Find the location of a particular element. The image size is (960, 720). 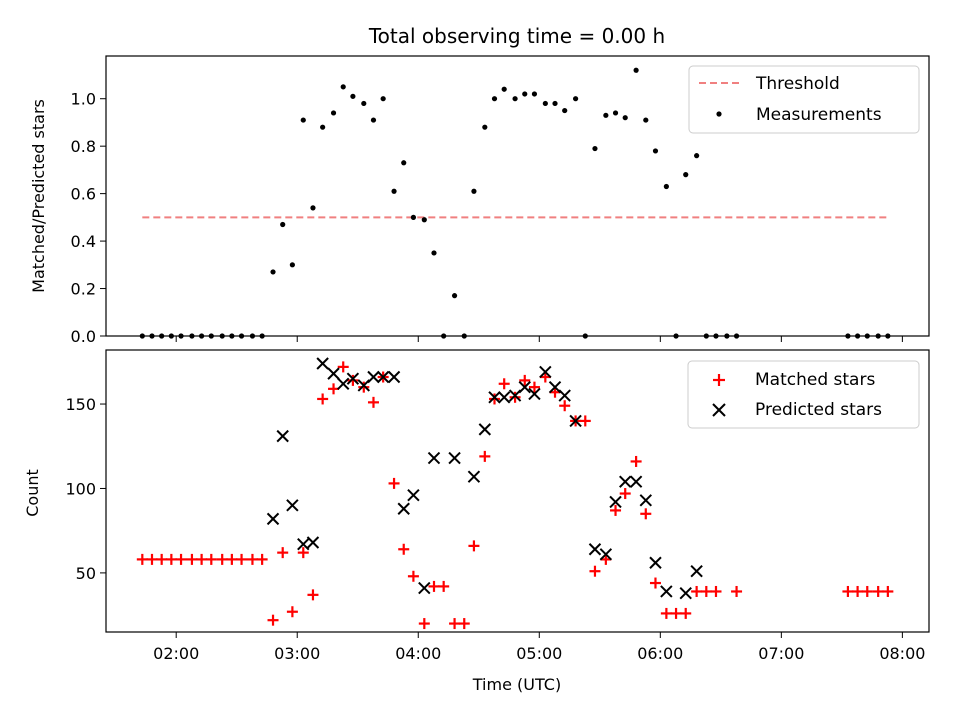

legend-predicted-label: Predicted stars is located at coordinates (818, 410).